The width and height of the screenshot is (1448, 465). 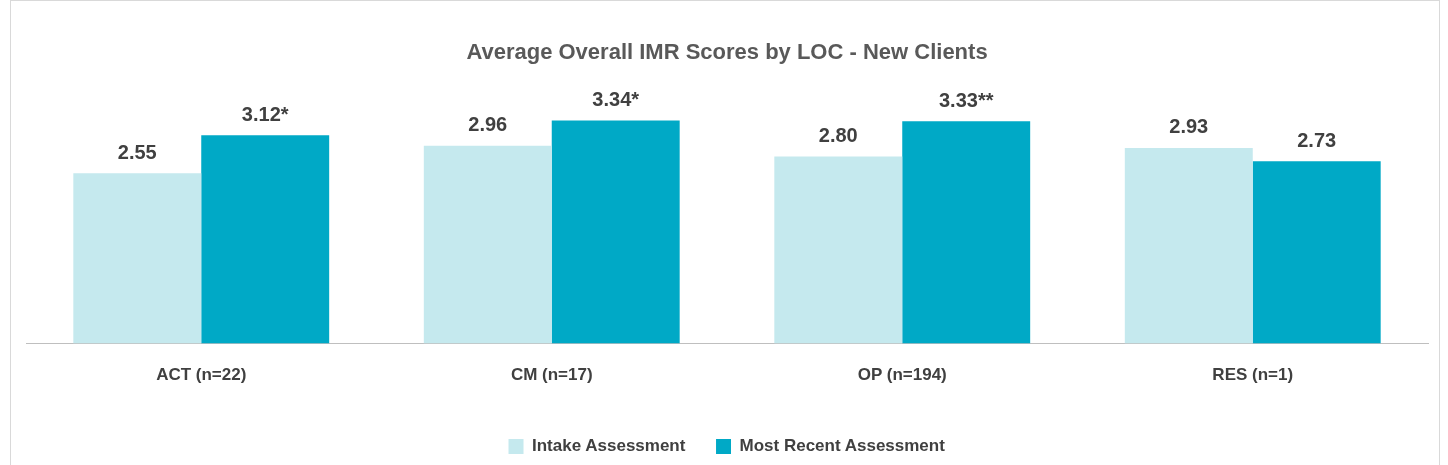 What do you see at coordinates (616, 99) in the screenshot?
I see `data-label: 3.34*` at bounding box center [616, 99].